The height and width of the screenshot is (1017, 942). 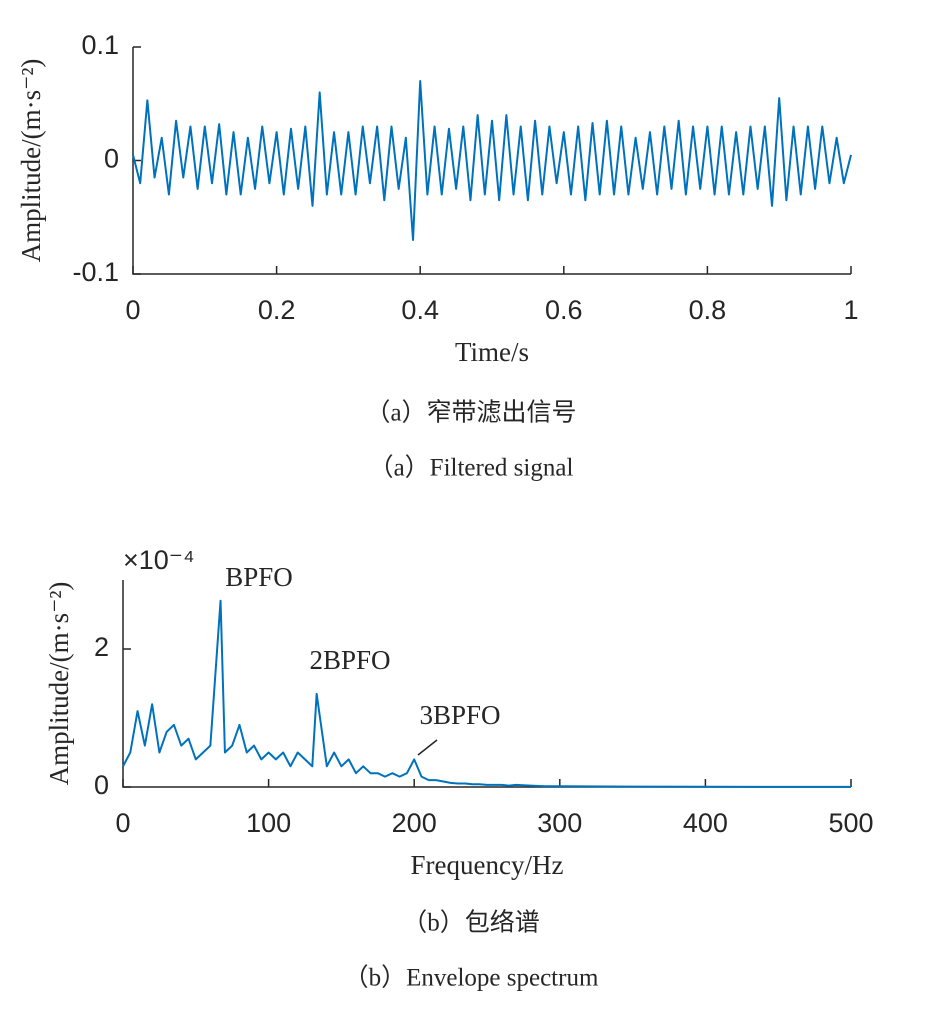 What do you see at coordinates (95, 272) in the screenshot?
I see `y-tick-label: -0.1` at bounding box center [95, 272].